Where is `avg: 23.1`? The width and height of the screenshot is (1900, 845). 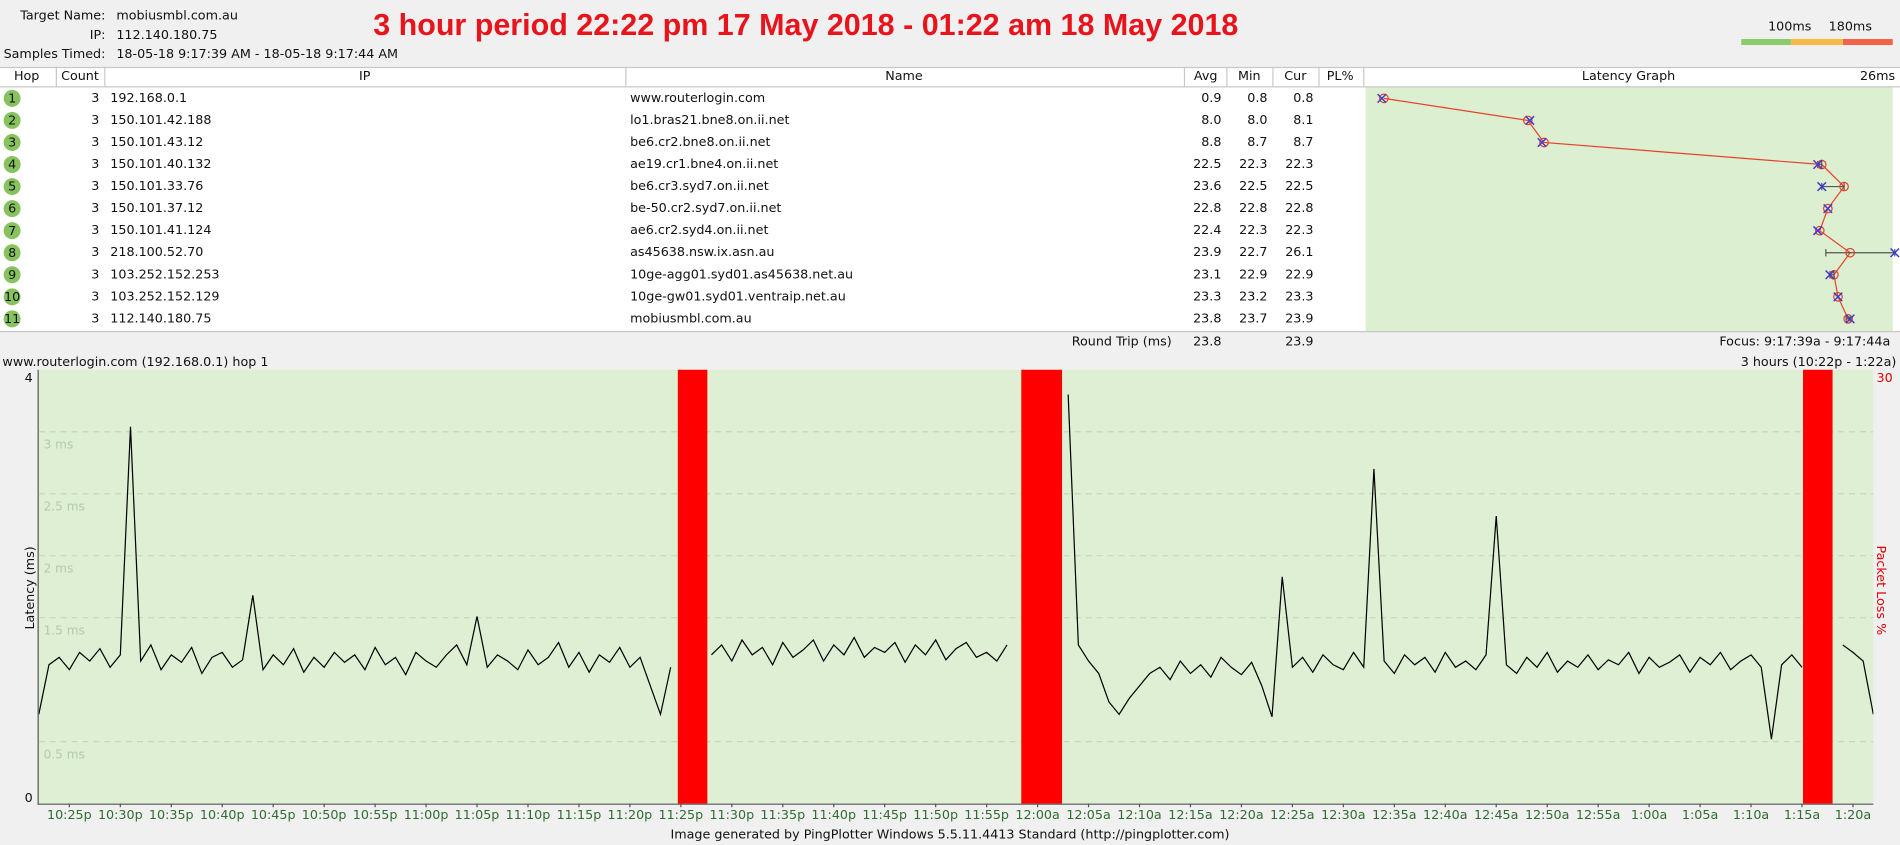
avg: 23.1 is located at coordinates (1207, 273).